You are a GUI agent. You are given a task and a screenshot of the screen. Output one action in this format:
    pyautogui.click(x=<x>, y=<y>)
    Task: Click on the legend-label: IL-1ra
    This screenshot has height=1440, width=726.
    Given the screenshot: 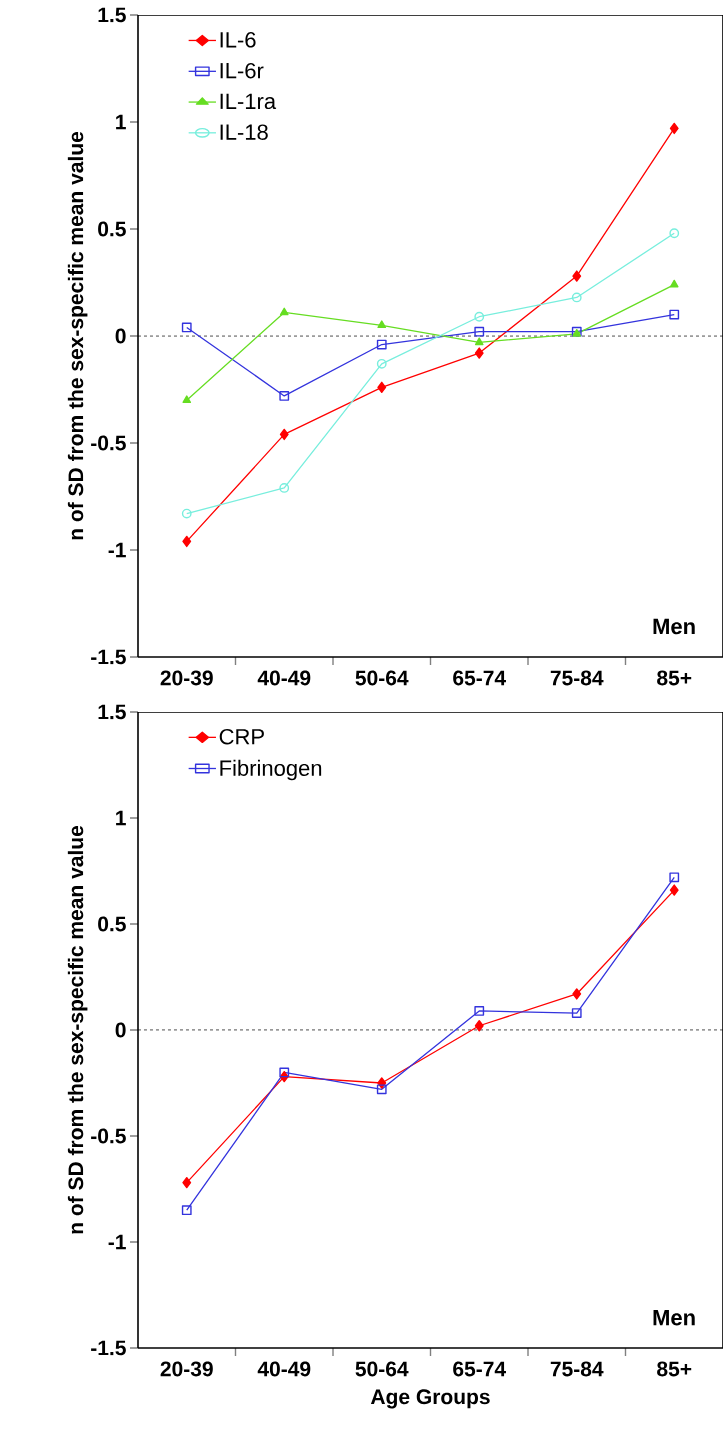 What is the action you would take?
    pyautogui.click(x=248, y=101)
    